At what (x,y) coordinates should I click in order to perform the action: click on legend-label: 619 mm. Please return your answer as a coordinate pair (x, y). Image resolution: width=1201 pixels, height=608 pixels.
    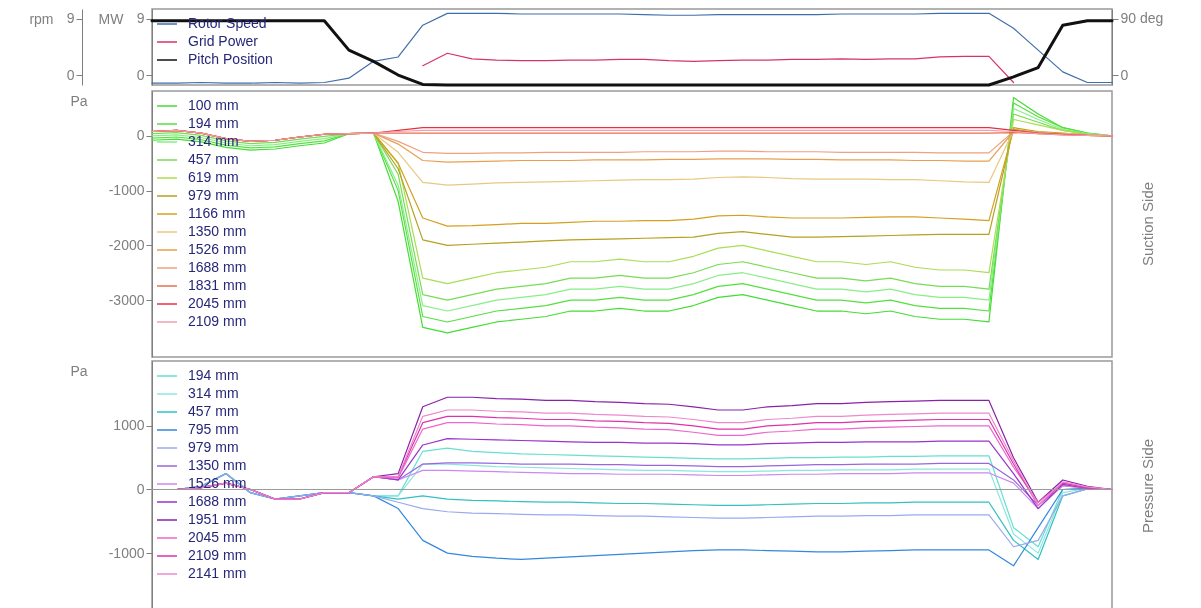
    Looking at the image, I should click on (213, 177).